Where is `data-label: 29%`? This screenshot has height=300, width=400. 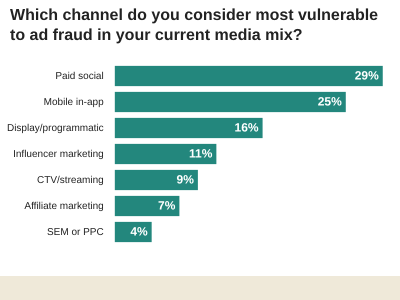
data-label: 29% is located at coordinates (367, 75).